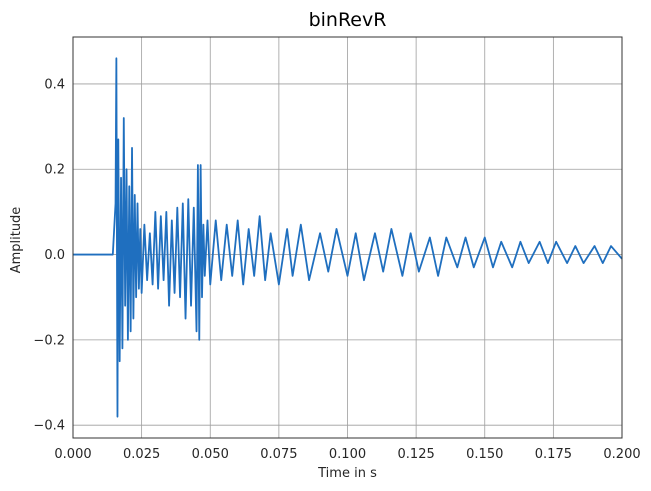 This screenshot has width=651, height=491. Describe the element at coordinates (621, 454) in the screenshot. I see `x-tick-label: 0.200` at that location.